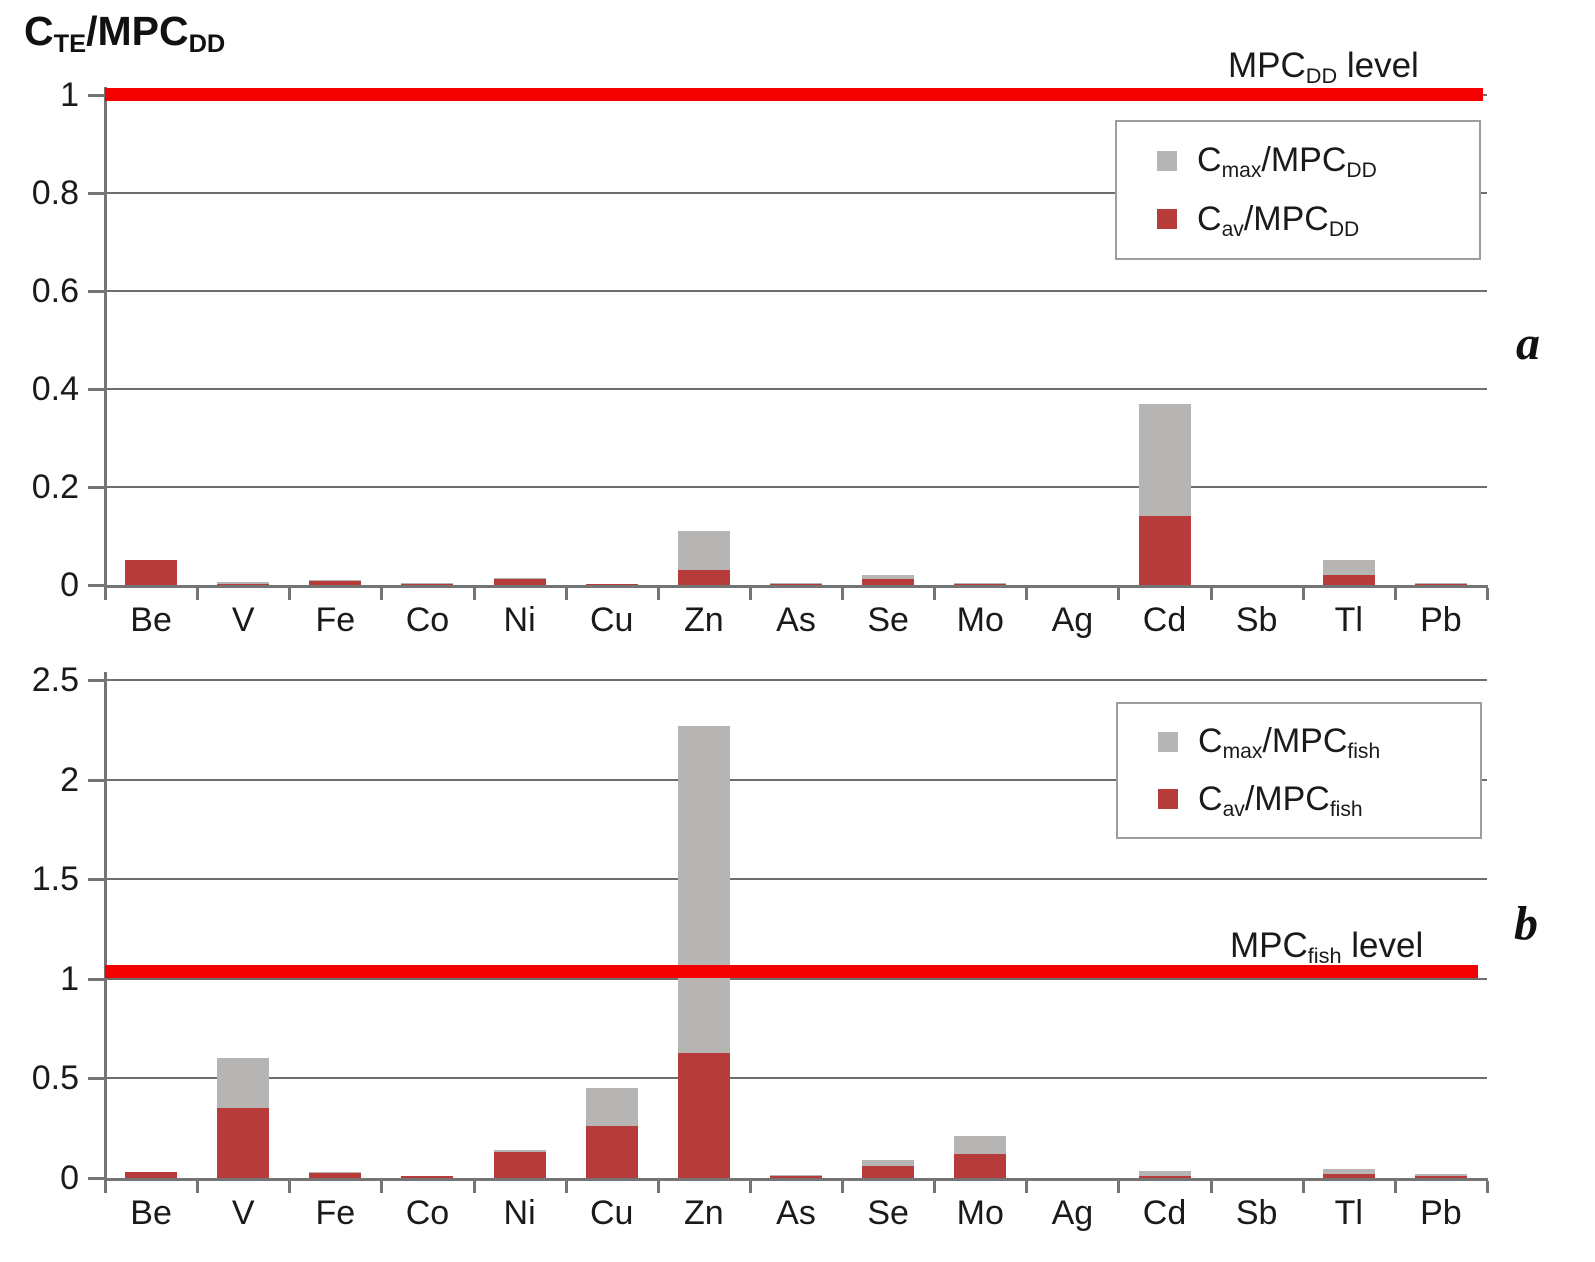  I want to click on x-axis, so click(796, 586).